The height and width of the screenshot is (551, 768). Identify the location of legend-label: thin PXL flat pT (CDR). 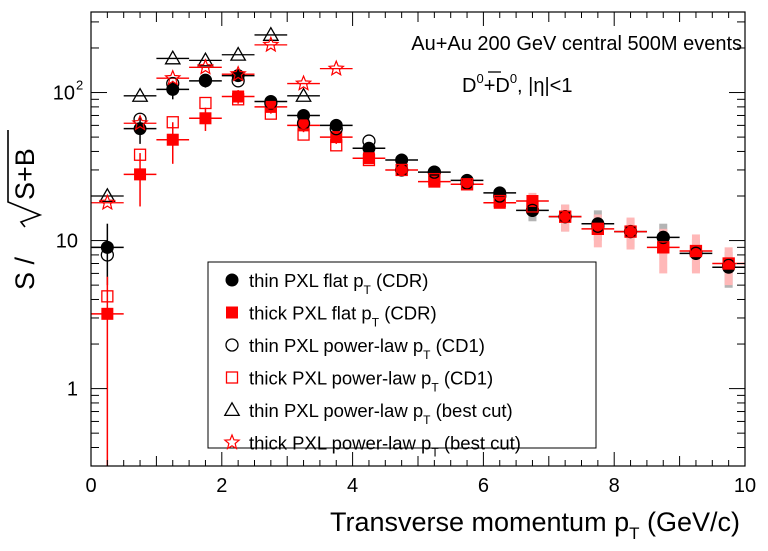
(338, 283).